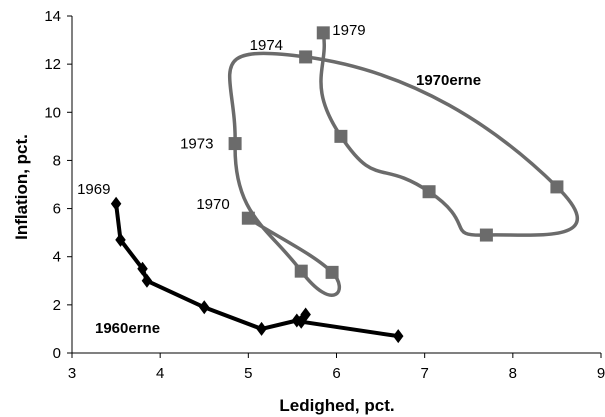 The height and width of the screenshot is (417, 605). Describe the element at coordinates (52, 64) in the screenshot. I see `y-tick-label: 12` at that location.